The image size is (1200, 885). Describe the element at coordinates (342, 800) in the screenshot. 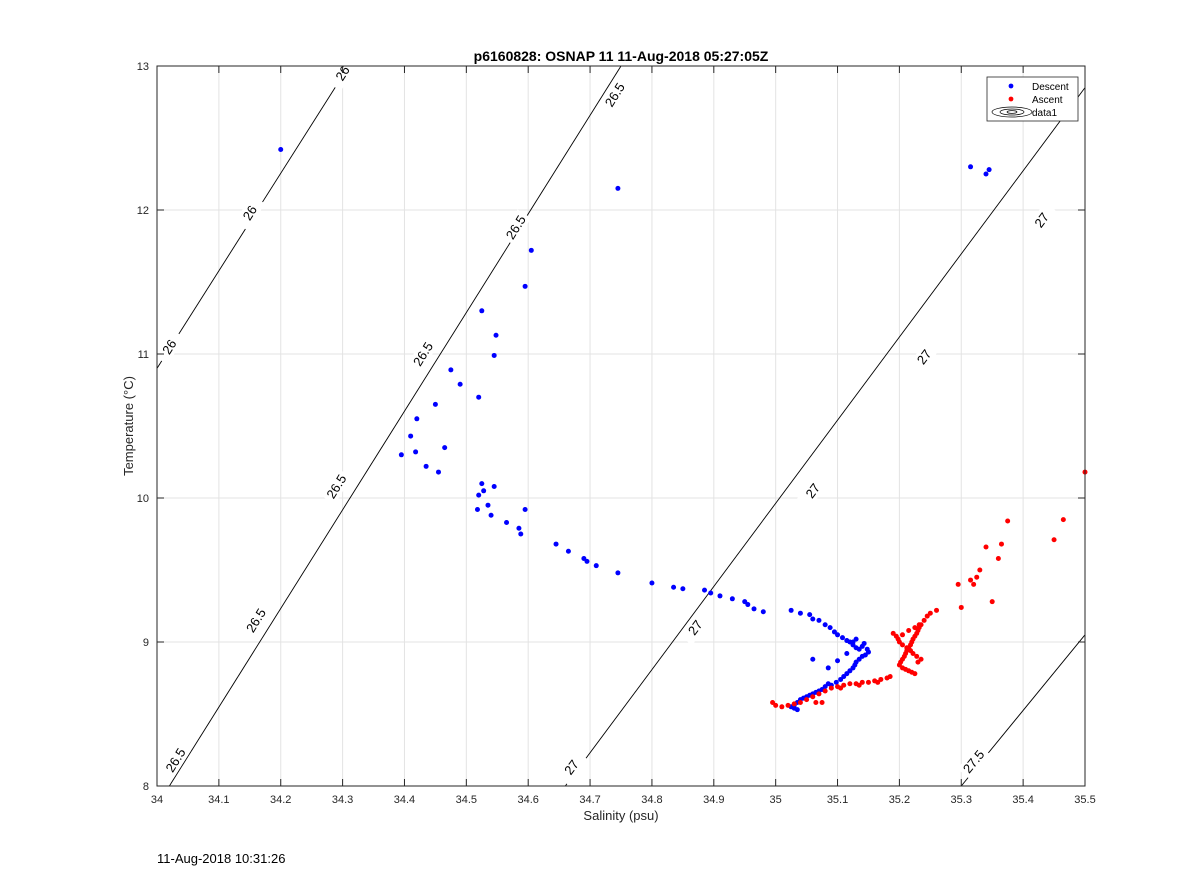

I see `x-tick-label: 34.3` at that location.